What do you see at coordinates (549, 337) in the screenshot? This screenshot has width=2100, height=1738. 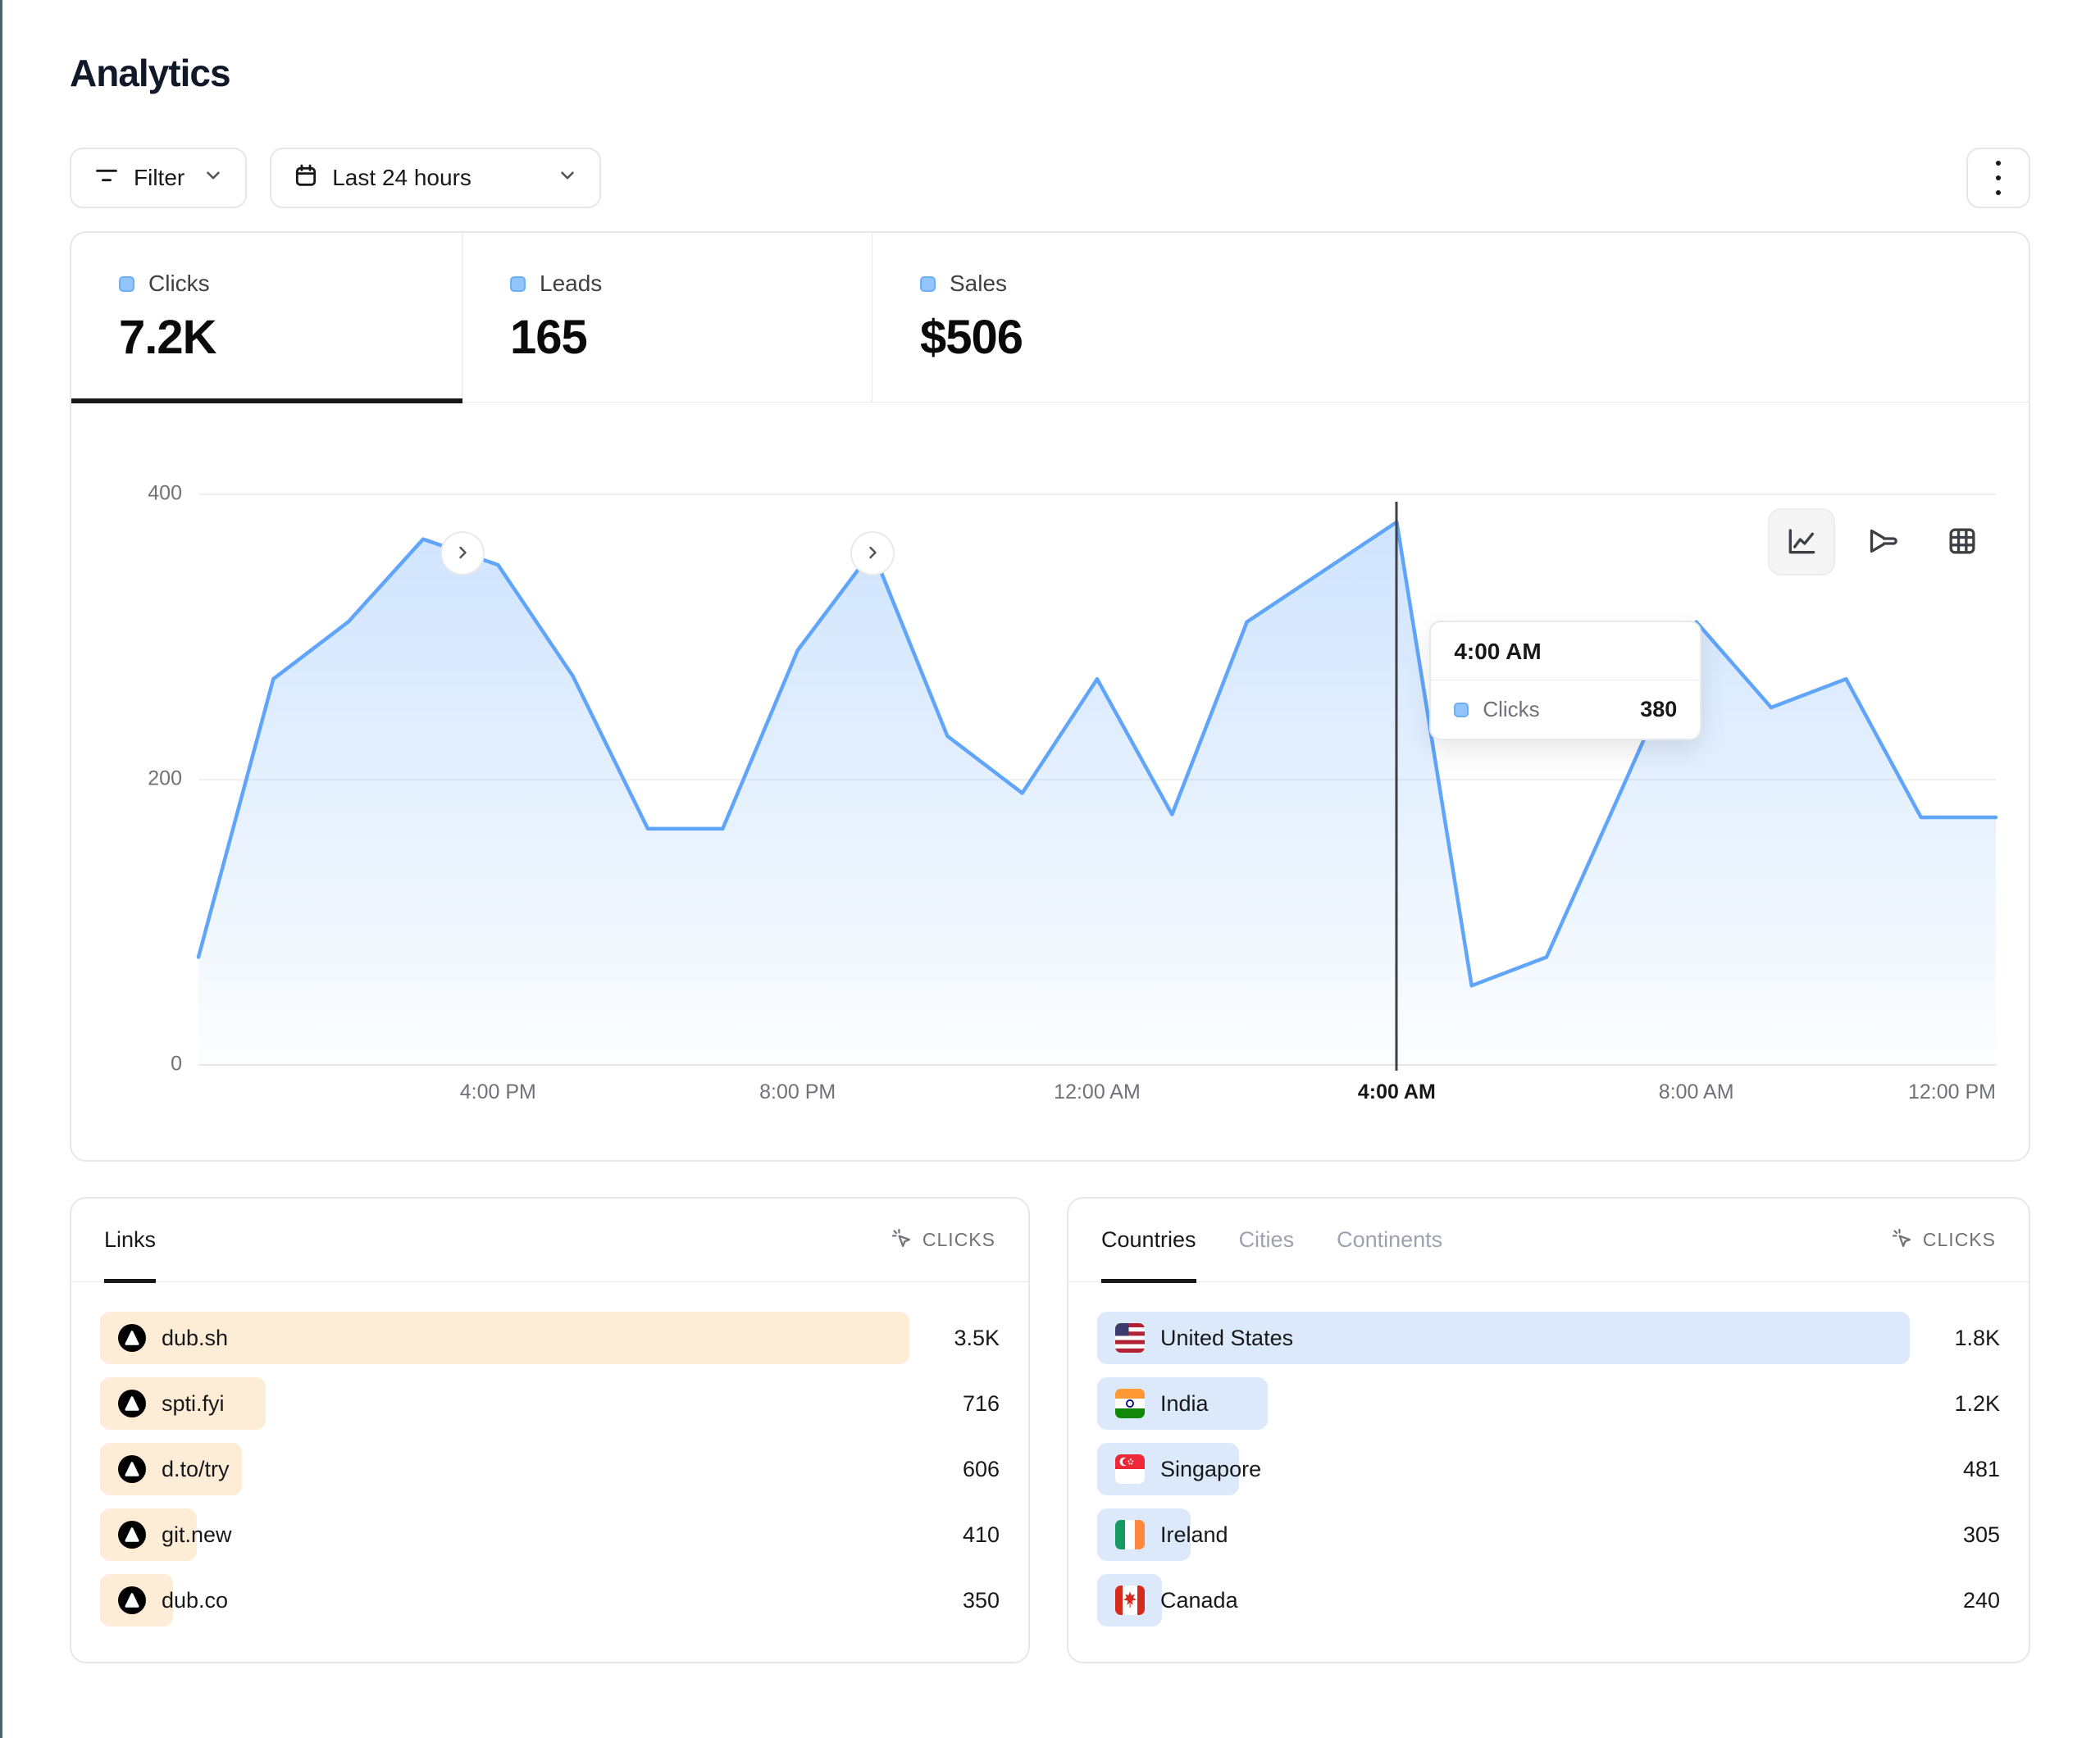 I see `leads-value: 165` at bounding box center [549, 337].